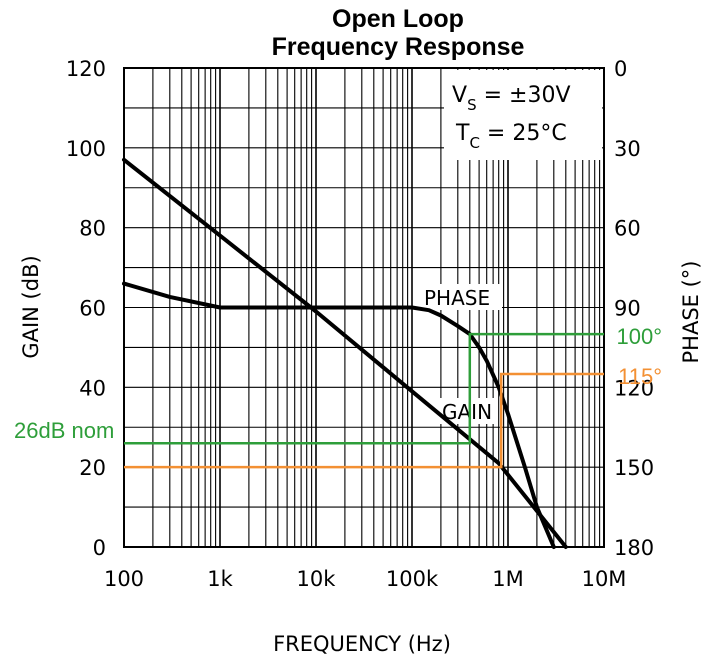 The width and height of the screenshot is (722, 662). What do you see at coordinates (99, 548) in the screenshot?
I see `gain-tick-label: 0` at bounding box center [99, 548].